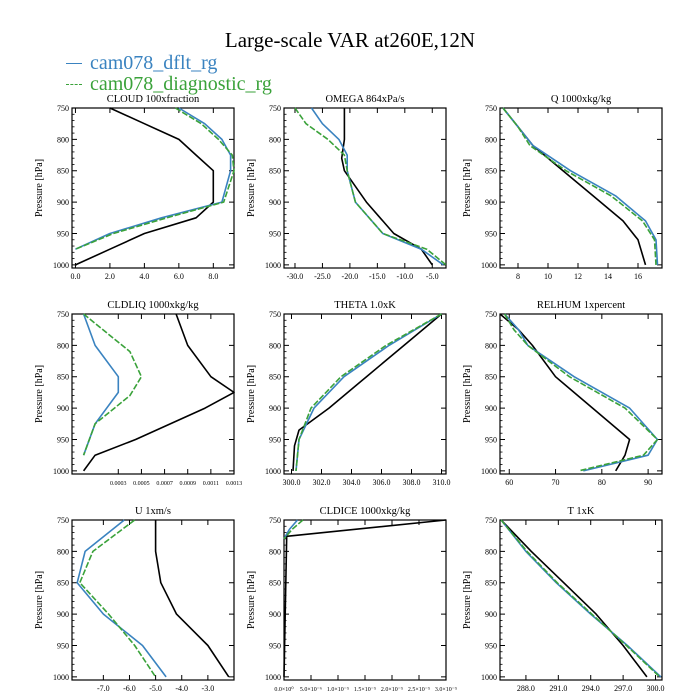 The height and width of the screenshot is (700, 700). I want to click on legend-swatch-dflt, so click(74, 63).